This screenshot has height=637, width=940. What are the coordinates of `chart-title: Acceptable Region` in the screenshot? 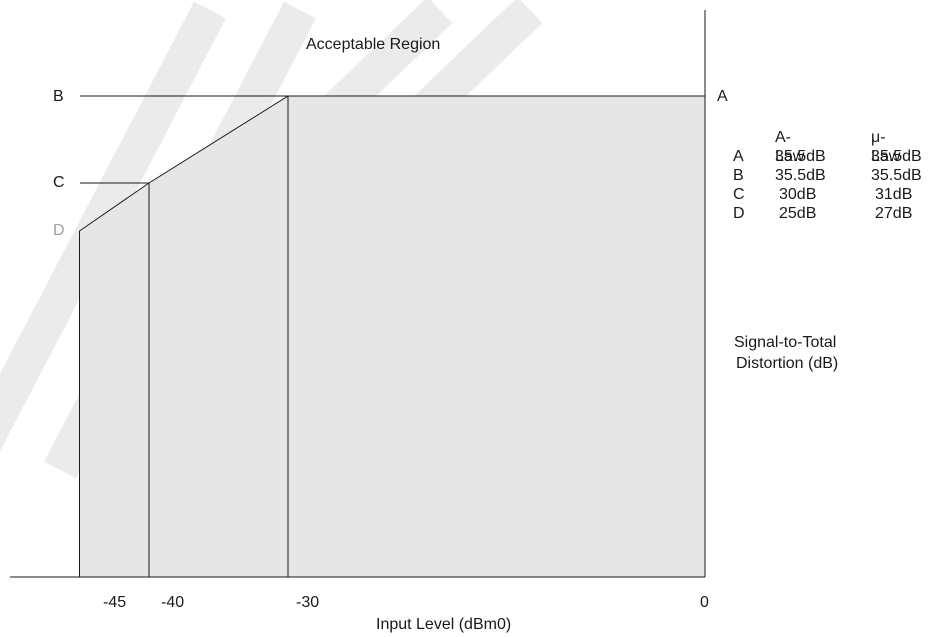 It's located at (373, 44).